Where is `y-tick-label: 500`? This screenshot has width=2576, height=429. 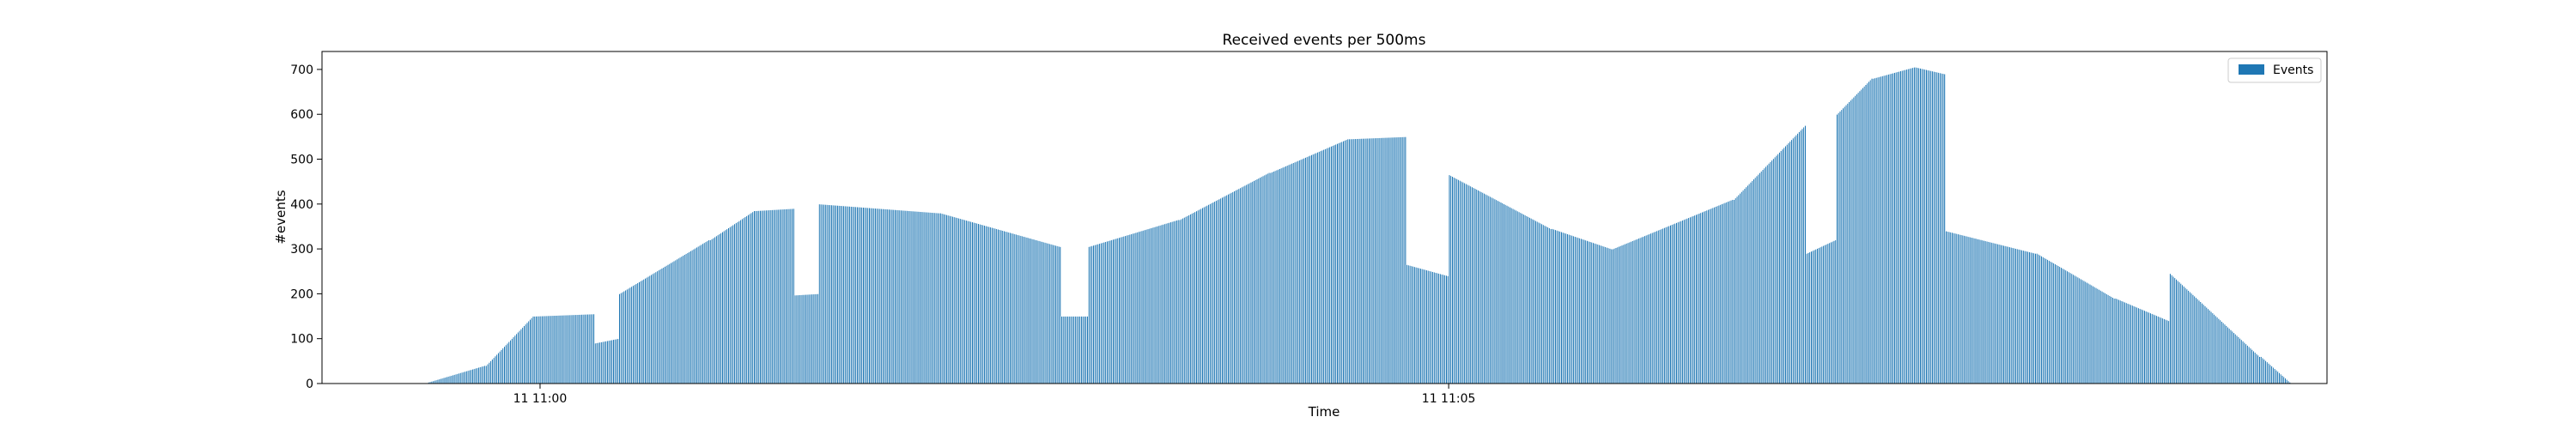 y-tick-label: 500 is located at coordinates (301, 160).